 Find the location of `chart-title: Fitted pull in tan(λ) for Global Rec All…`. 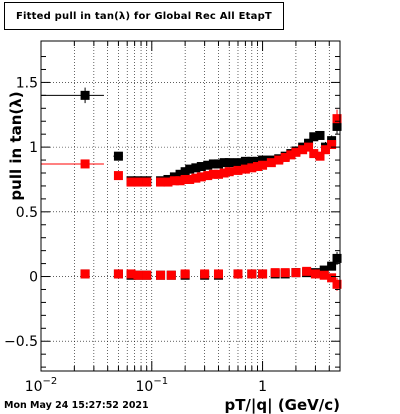

chart-title: Fitted pull in tan(λ) for Global Rec All… is located at coordinates (144, 16).